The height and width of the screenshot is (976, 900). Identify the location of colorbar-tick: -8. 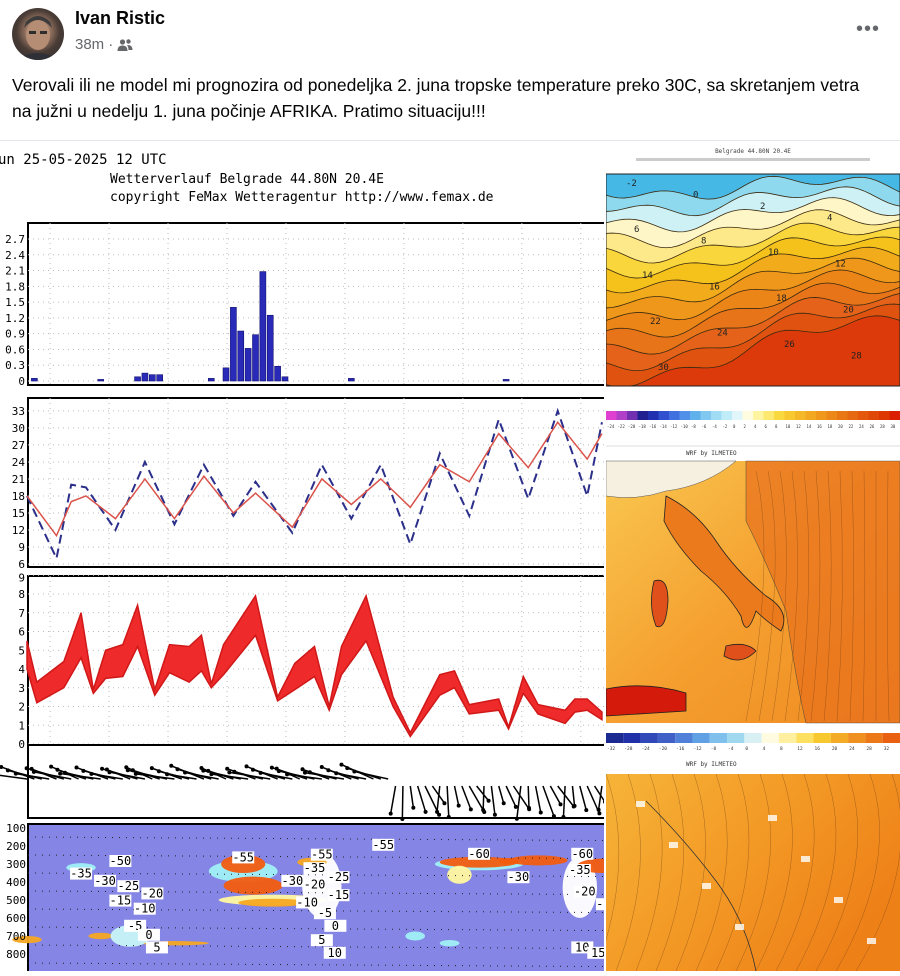
(693, 426).